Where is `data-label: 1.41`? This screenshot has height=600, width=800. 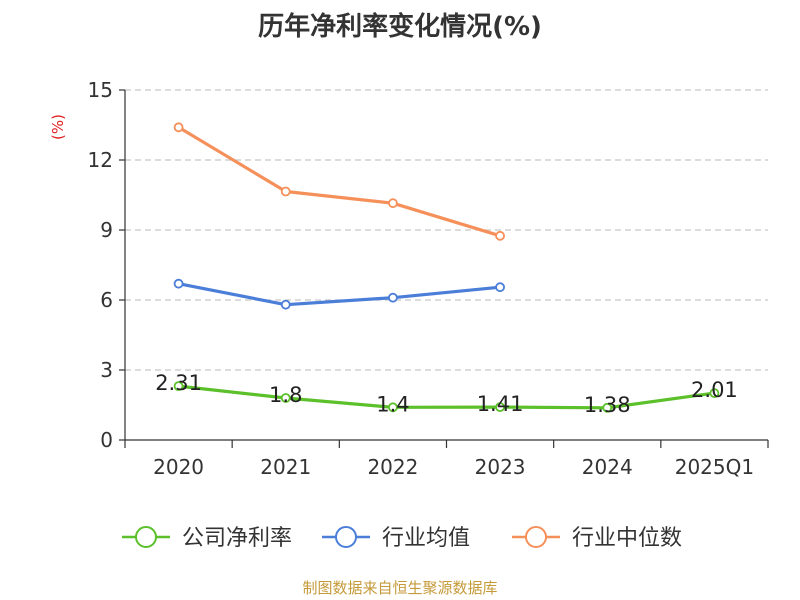
data-label: 1.41 is located at coordinates (500, 404).